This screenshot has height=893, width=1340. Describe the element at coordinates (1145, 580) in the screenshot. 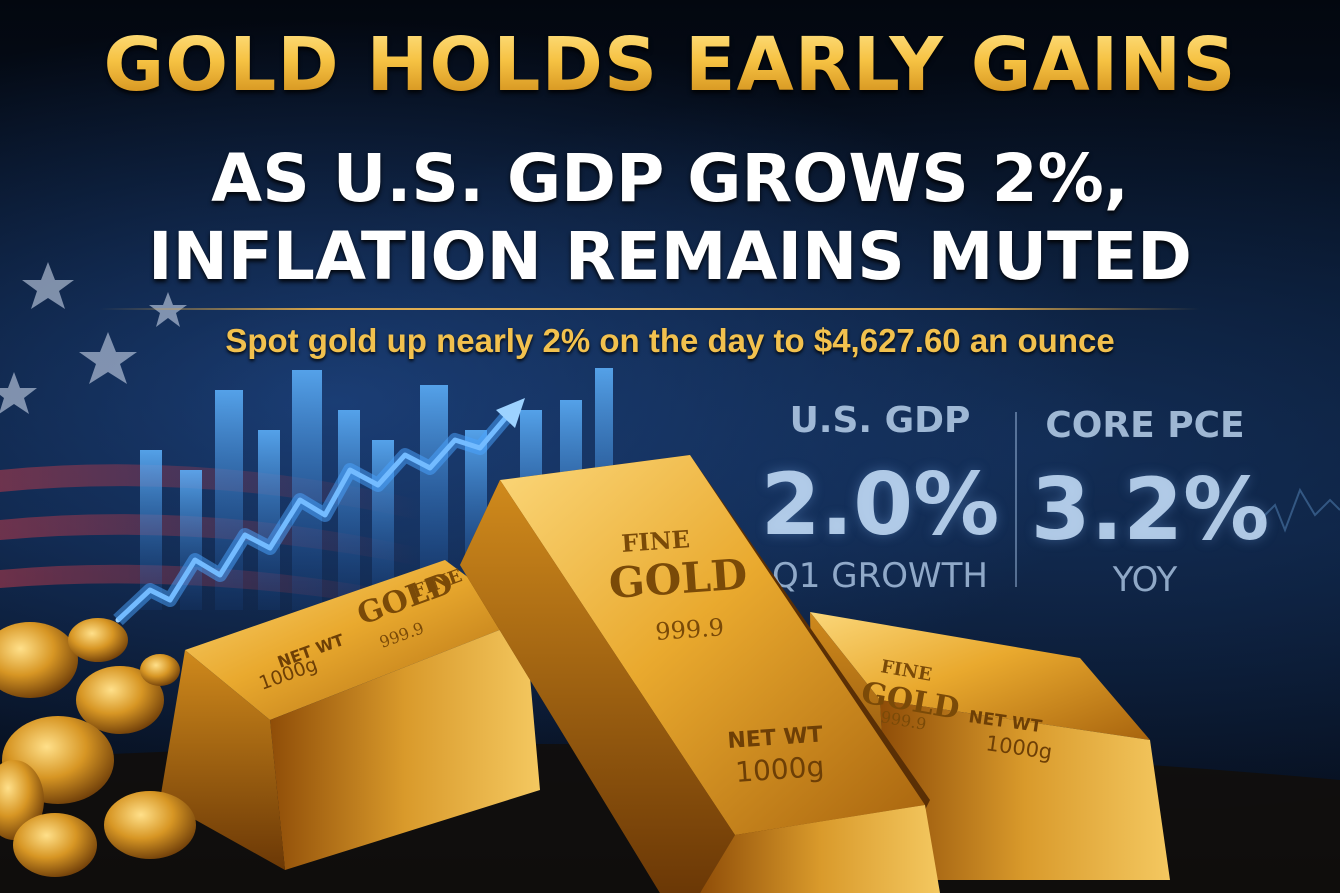

I see `pce-stat-caption: YOY` at that location.